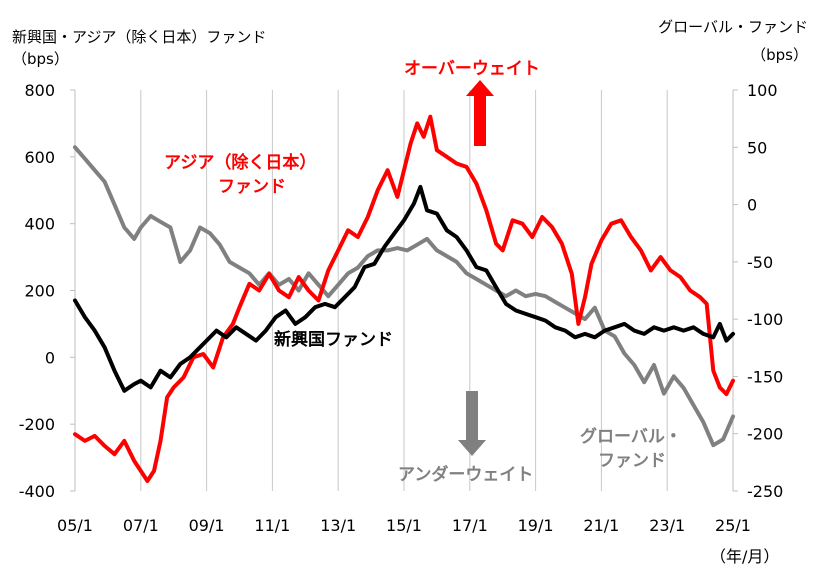  I want to click on asia-series-label-1: アジア（除く日本）, so click(240, 162).